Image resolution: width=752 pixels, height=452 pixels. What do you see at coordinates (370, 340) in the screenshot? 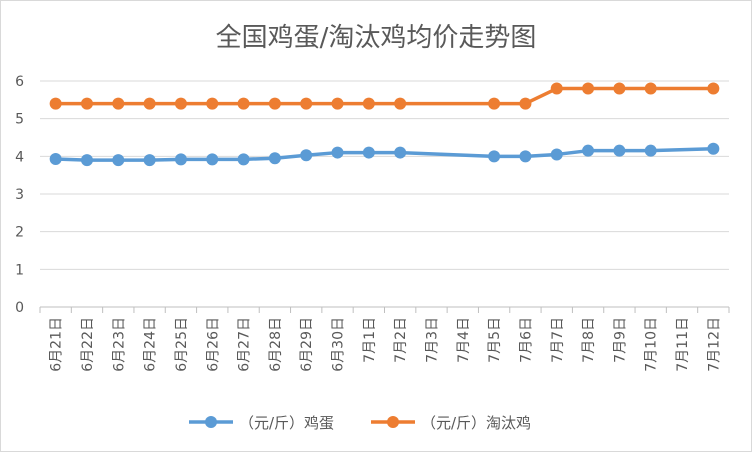
I see `x-tick-label: 7月1日` at bounding box center [370, 340].